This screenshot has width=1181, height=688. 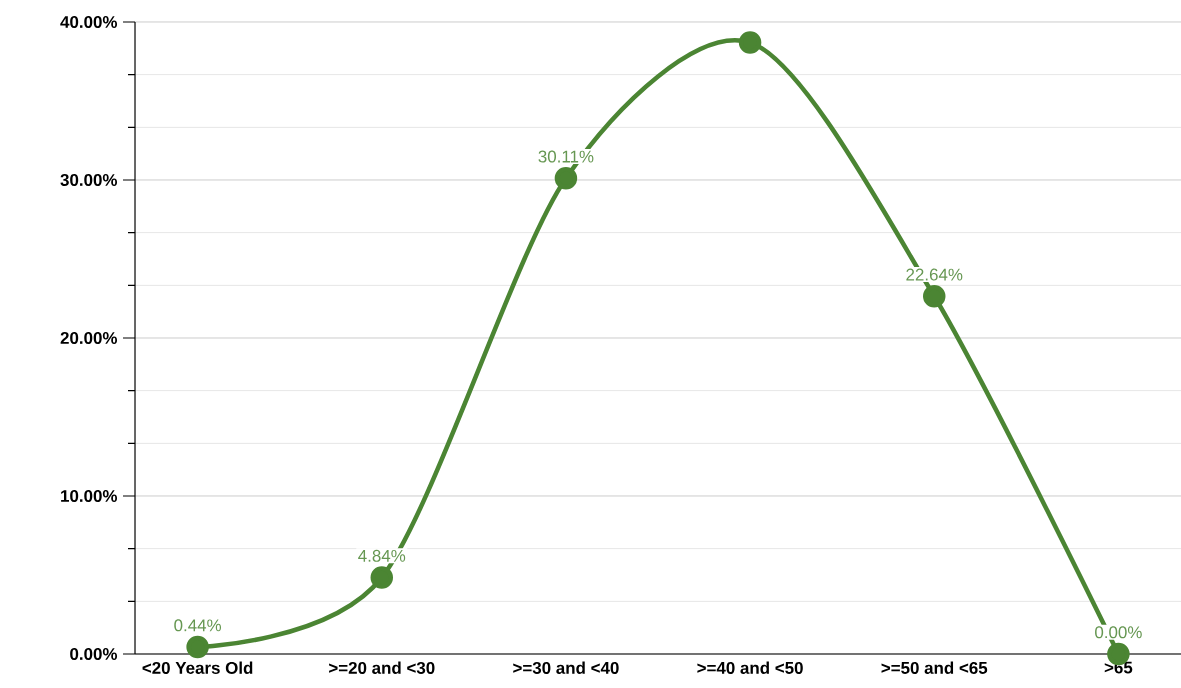 What do you see at coordinates (94, 653) in the screenshot?
I see `y-tick-label: 0.00%` at bounding box center [94, 653].